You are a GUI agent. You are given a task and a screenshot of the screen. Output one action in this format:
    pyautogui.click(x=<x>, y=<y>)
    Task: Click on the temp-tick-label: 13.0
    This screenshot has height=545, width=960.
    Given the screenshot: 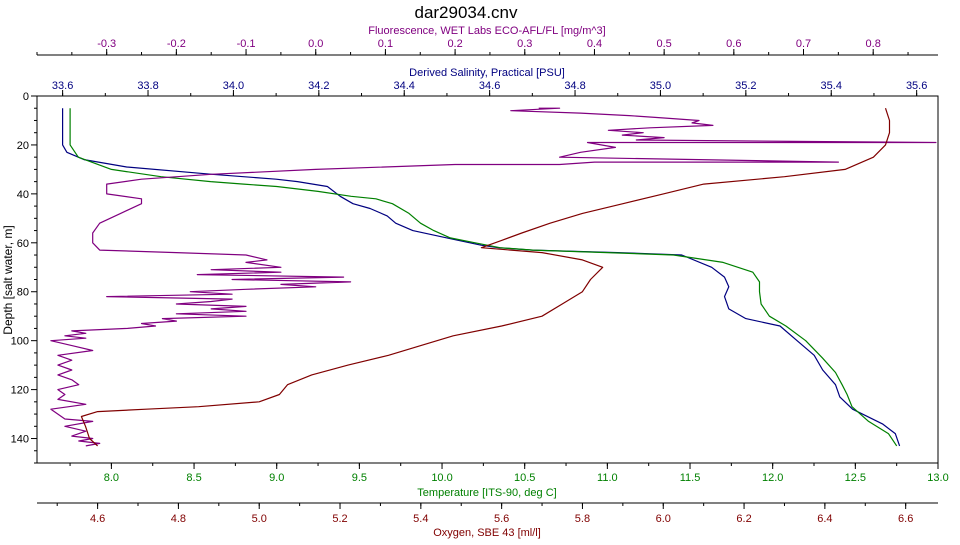 What is the action you would take?
    pyautogui.click(x=937, y=478)
    